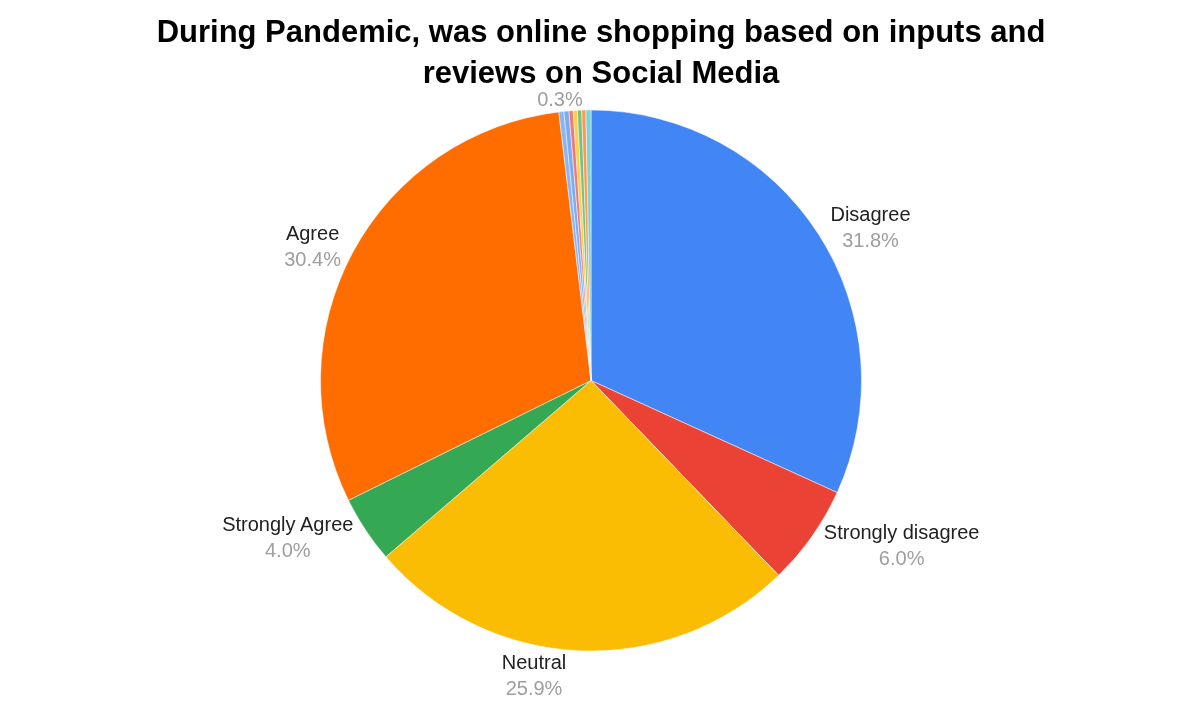 This screenshot has height=704, width=1202. Describe the element at coordinates (560, 99) in the screenshot. I see `data-label: 0.3%` at that location.